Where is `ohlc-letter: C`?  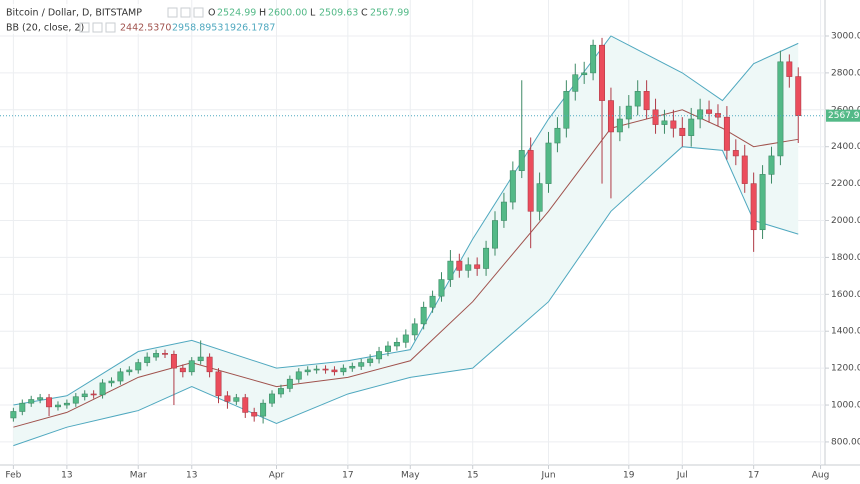 ohlc-letter: C is located at coordinates (364, 13).